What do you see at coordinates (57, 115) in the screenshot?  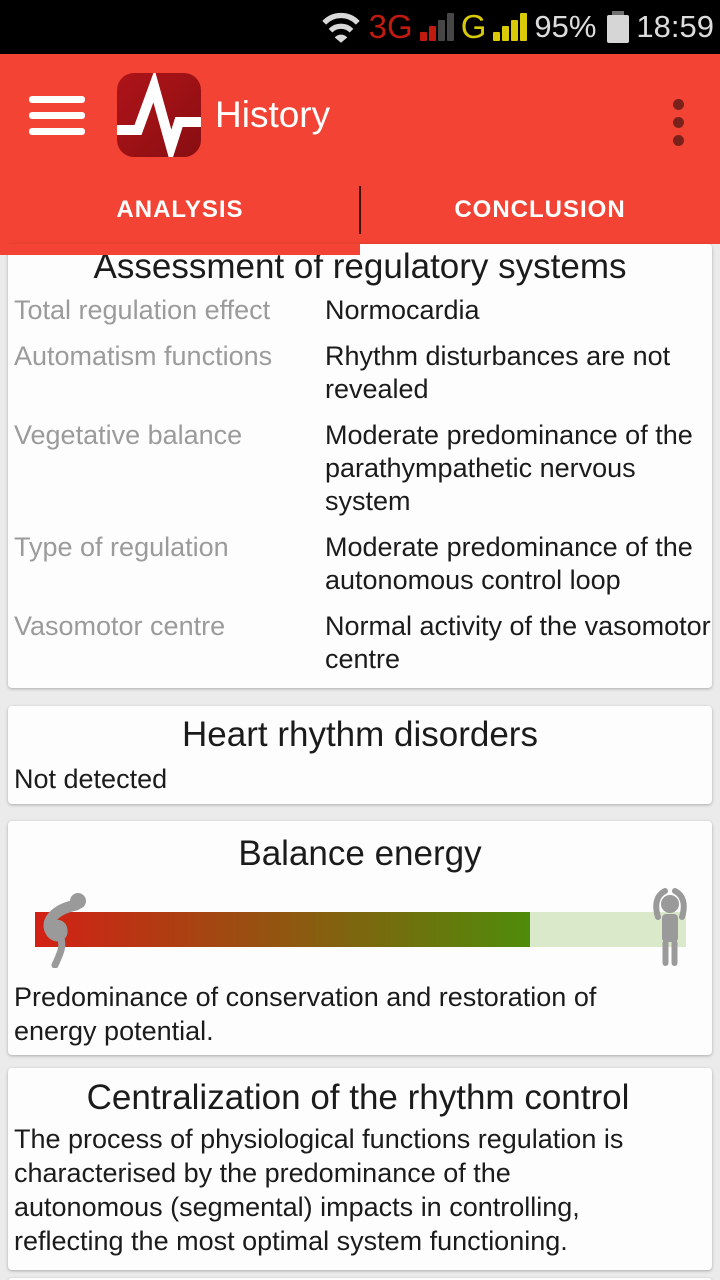 I see `menu-icon` at bounding box center [57, 115].